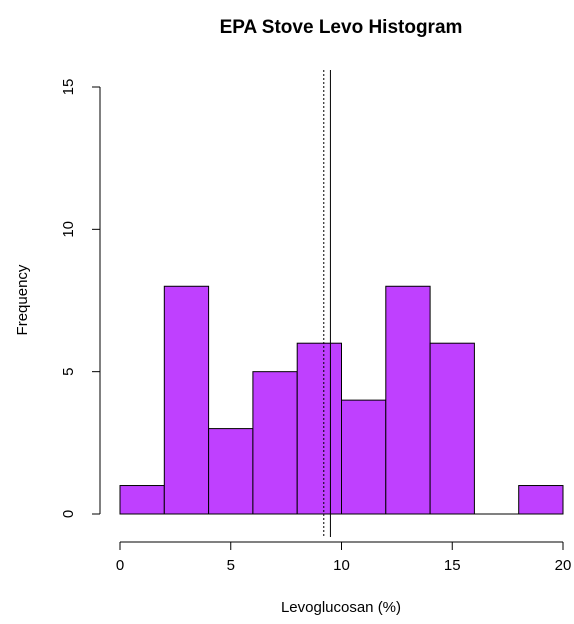 The image size is (574, 624). I want to click on y-tick-label: 10, so click(68, 229).